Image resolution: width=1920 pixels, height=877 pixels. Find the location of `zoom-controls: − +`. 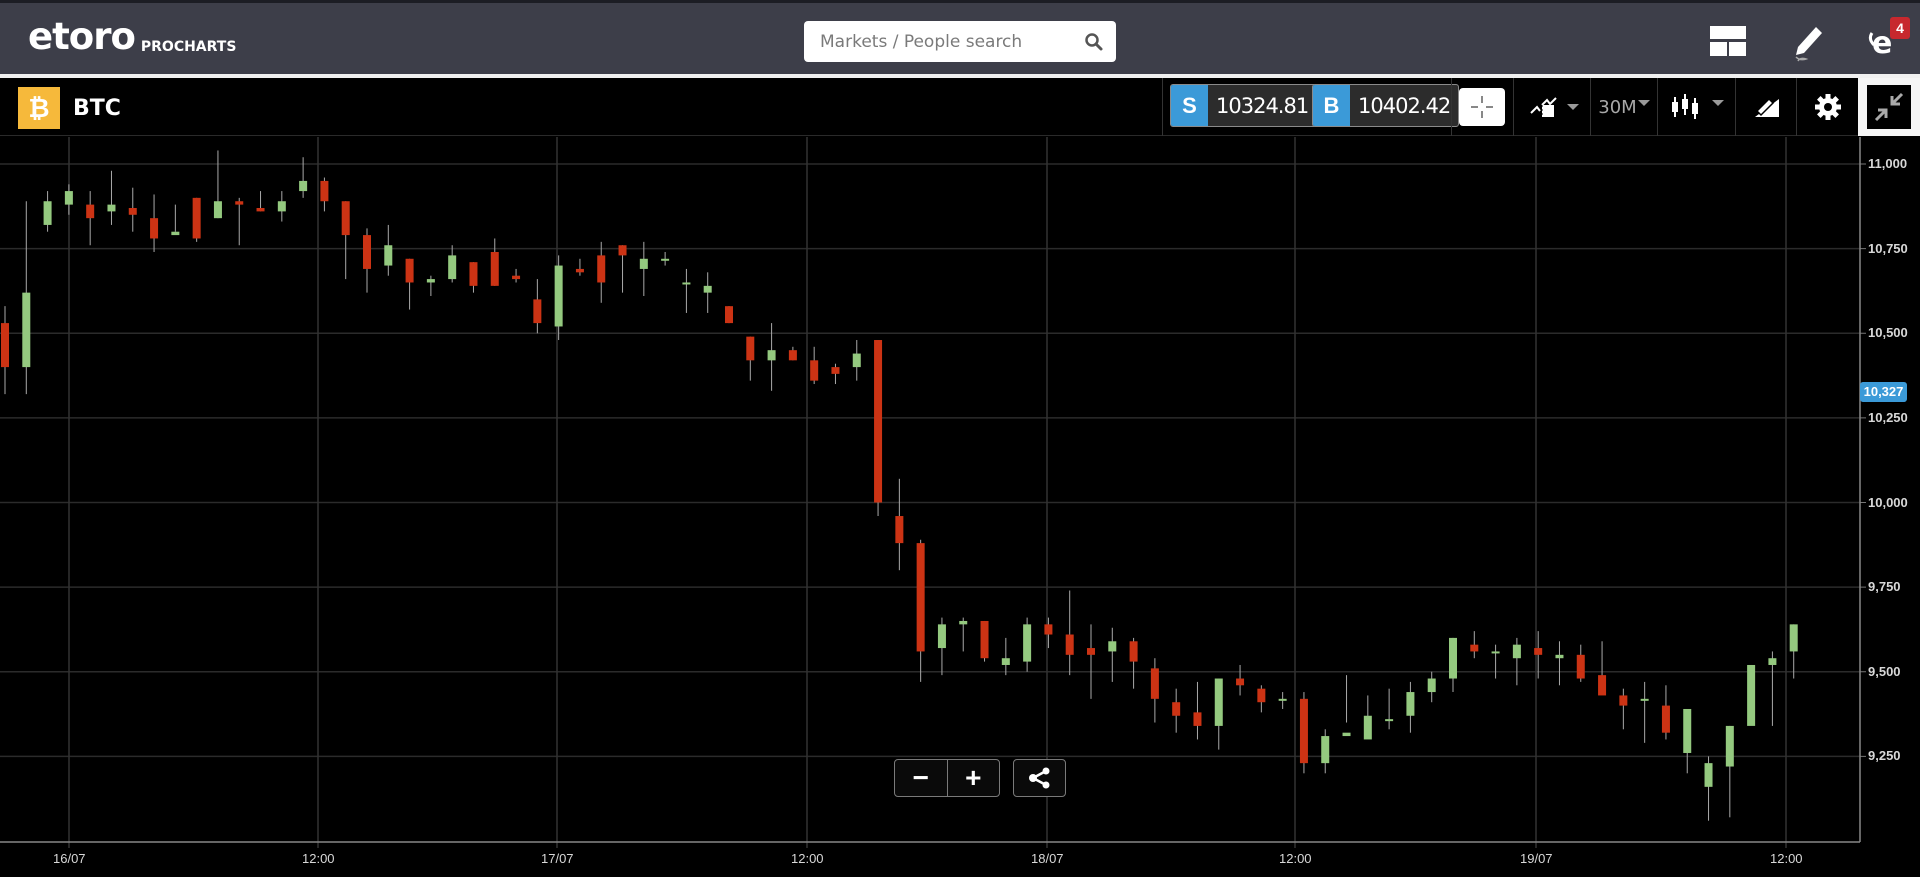

zoom-controls: − + is located at coordinates (947, 778).